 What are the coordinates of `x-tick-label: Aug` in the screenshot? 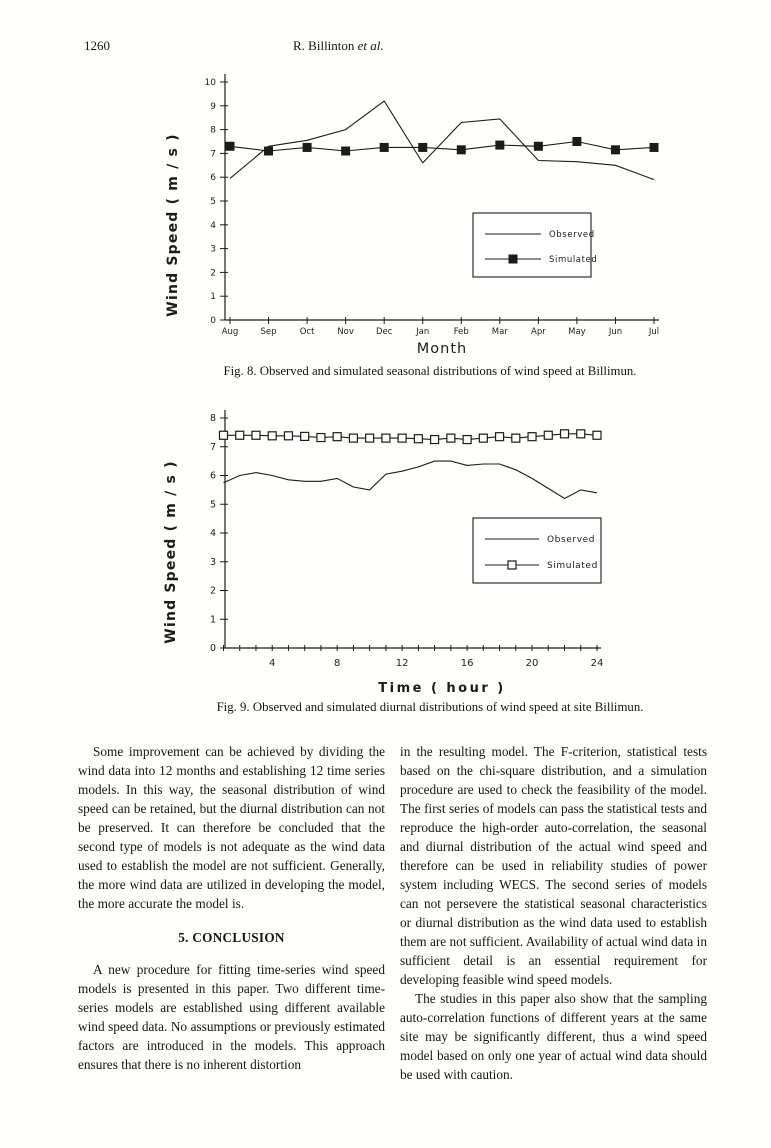 It's located at (230, 332).